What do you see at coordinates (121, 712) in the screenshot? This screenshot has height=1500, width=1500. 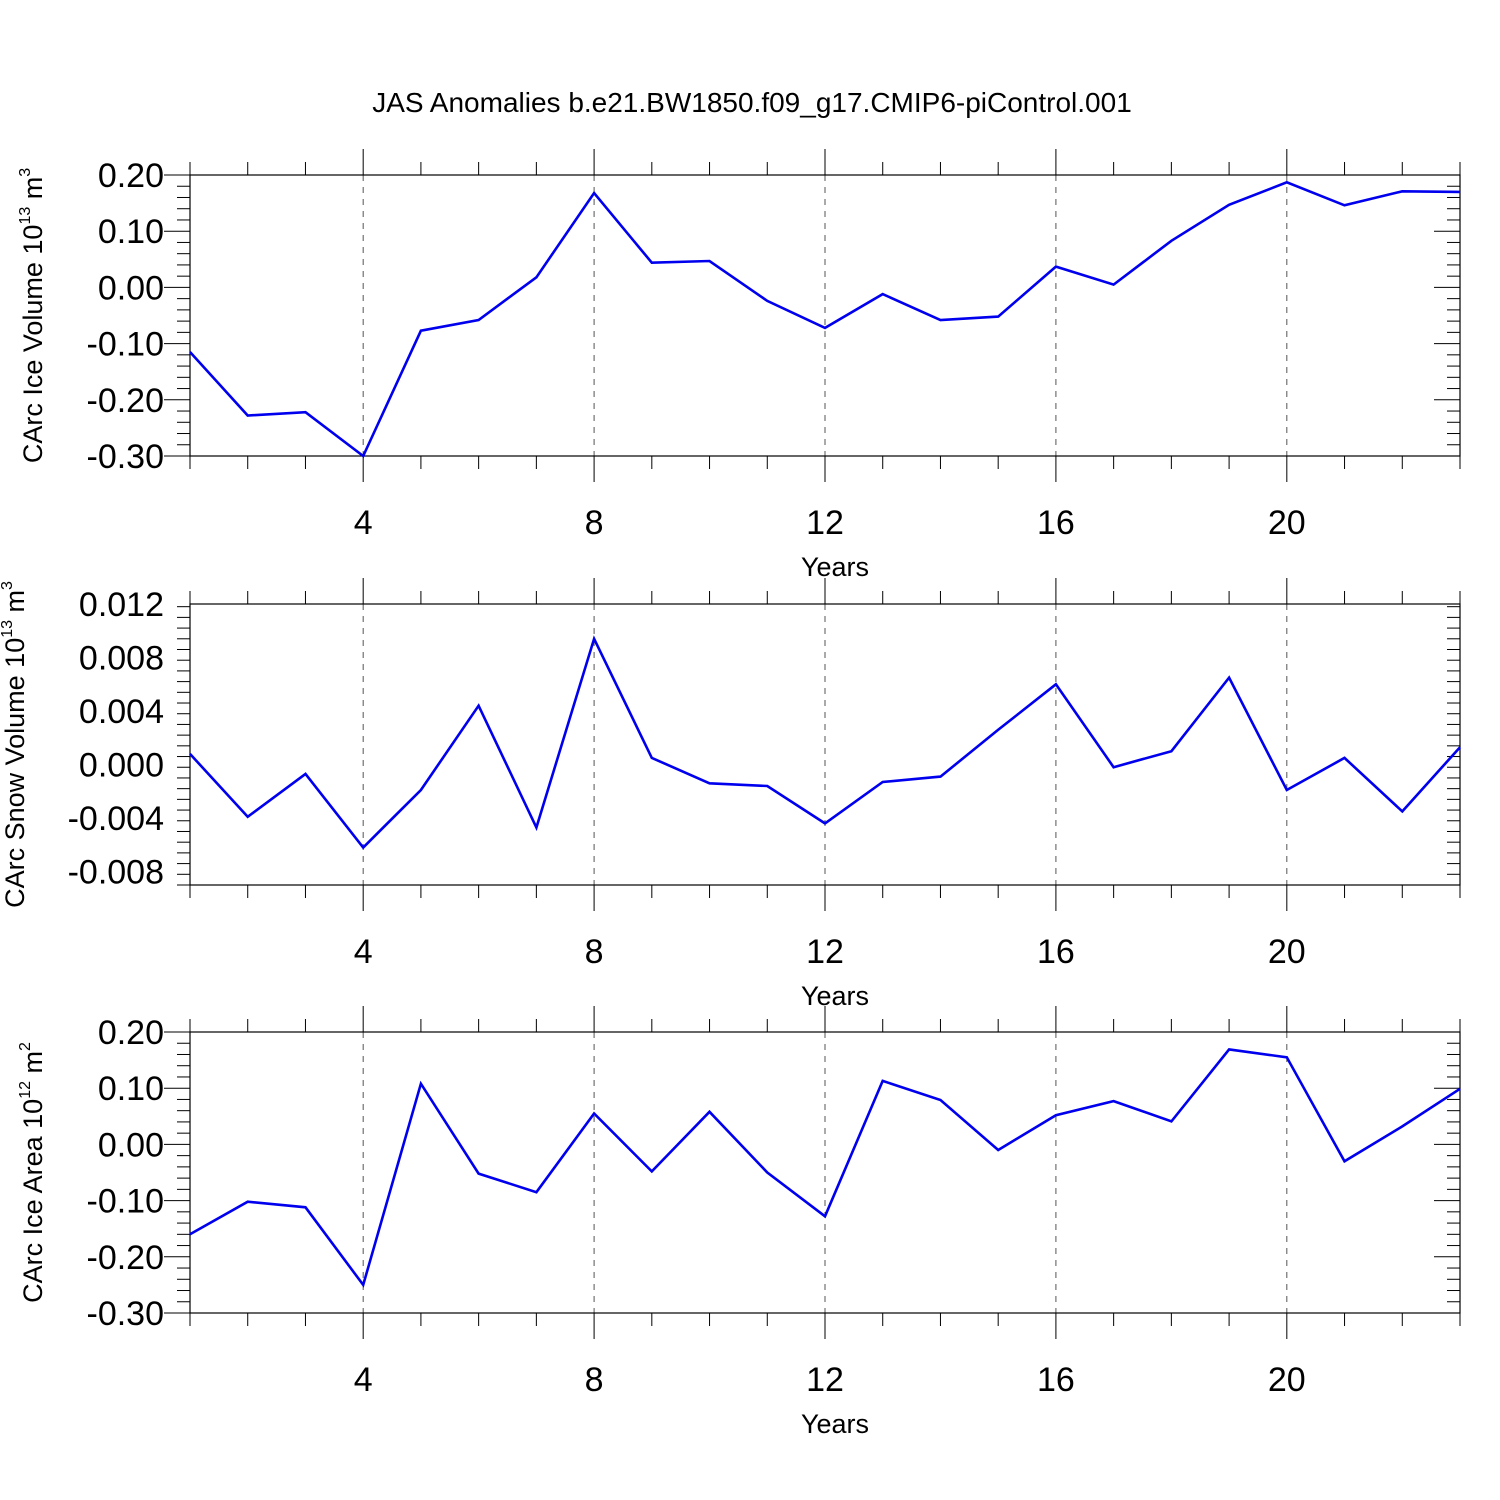 I see `y-tick-label: 0.004` at bounding box center [121, 712].